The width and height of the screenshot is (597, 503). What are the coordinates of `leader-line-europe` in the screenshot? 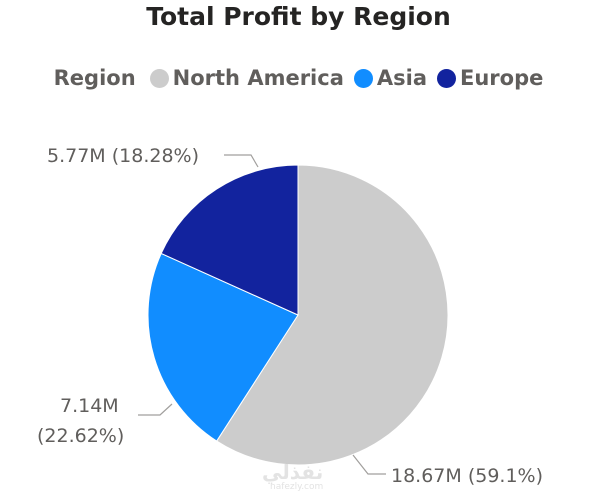 It's located at (241, 161).